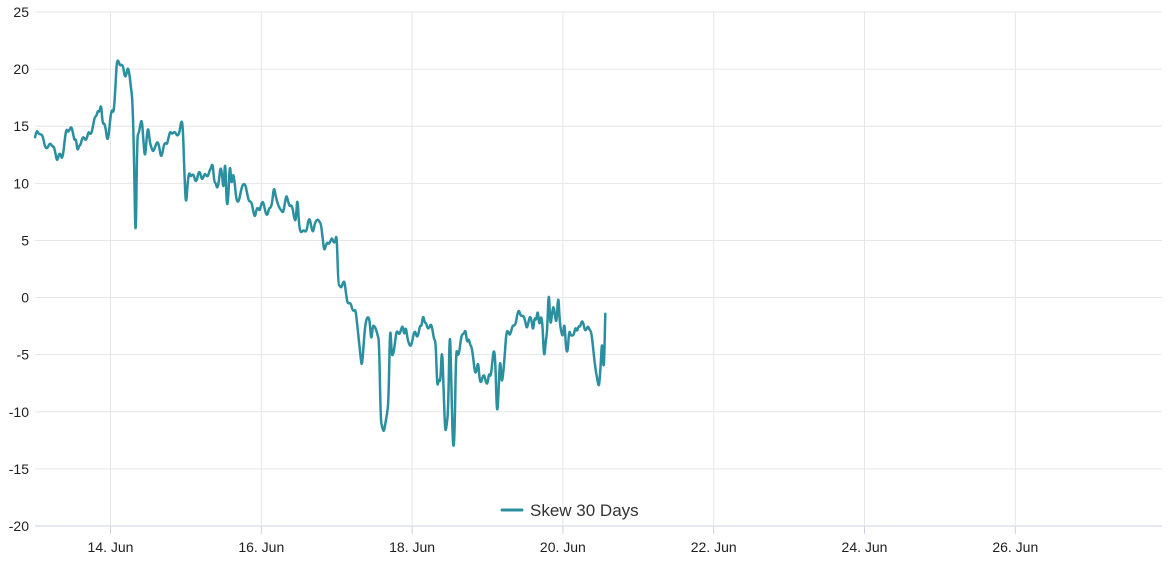  I want to click on x-tick-label: 18. Jun, so click(412, 547).